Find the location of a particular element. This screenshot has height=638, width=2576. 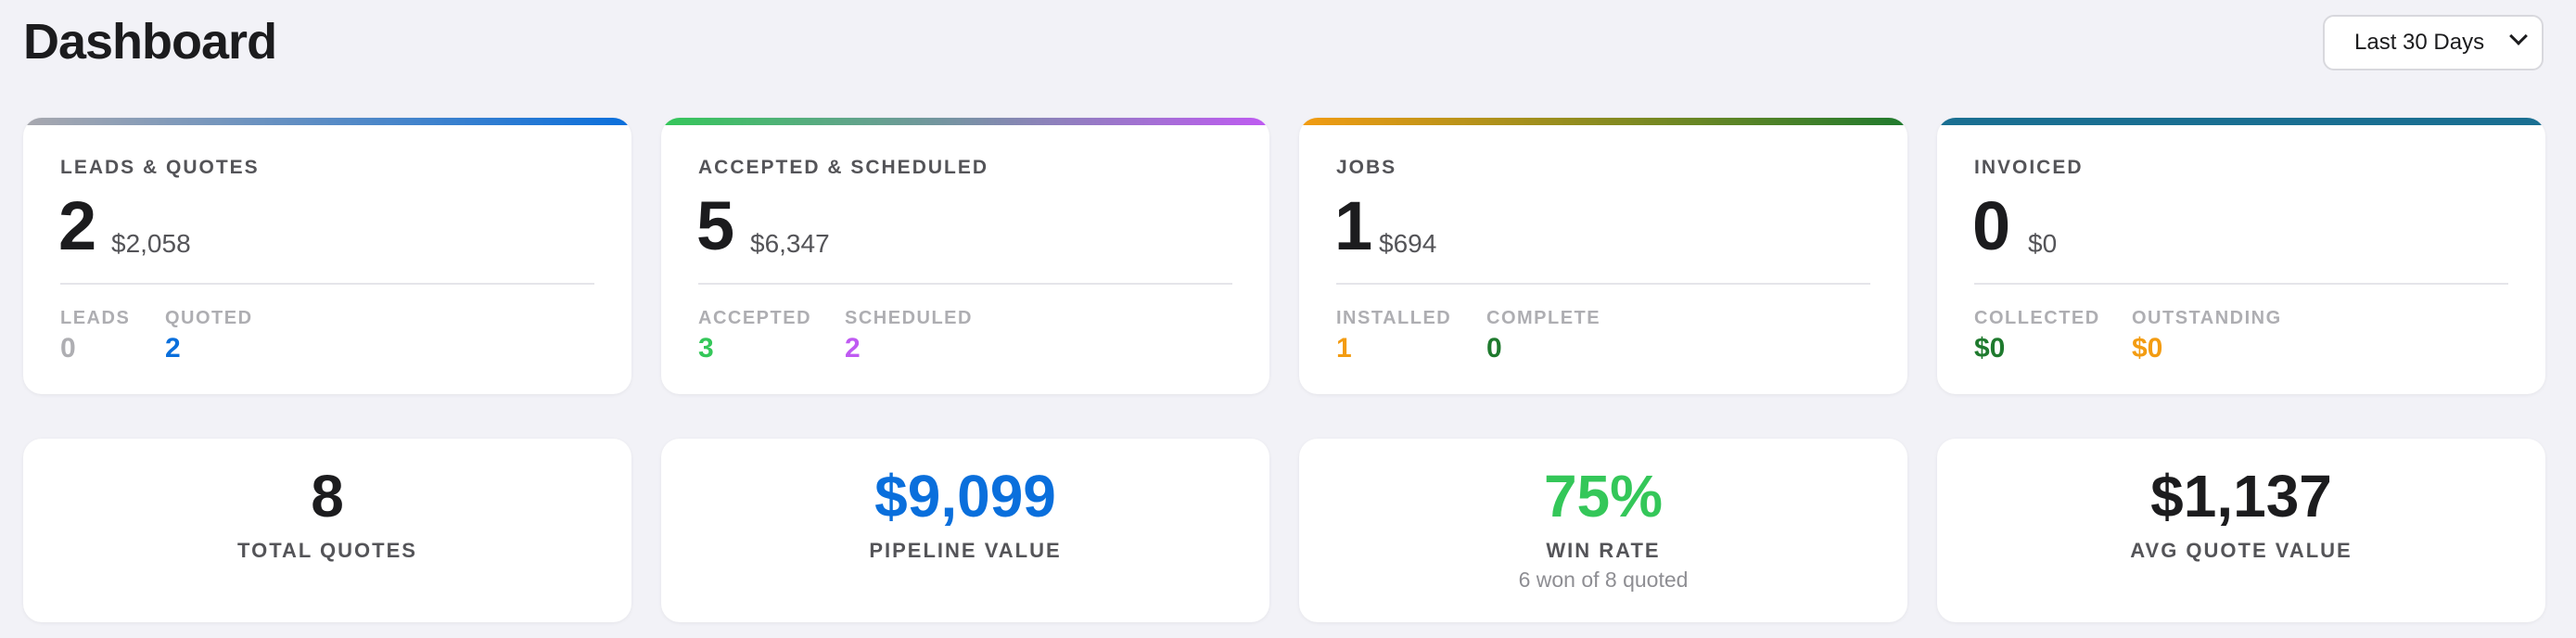

jobs-card: JOBS 1 $694 INSTALLED 1 COMPLETE 0 is located at coordinates (1603, 256).